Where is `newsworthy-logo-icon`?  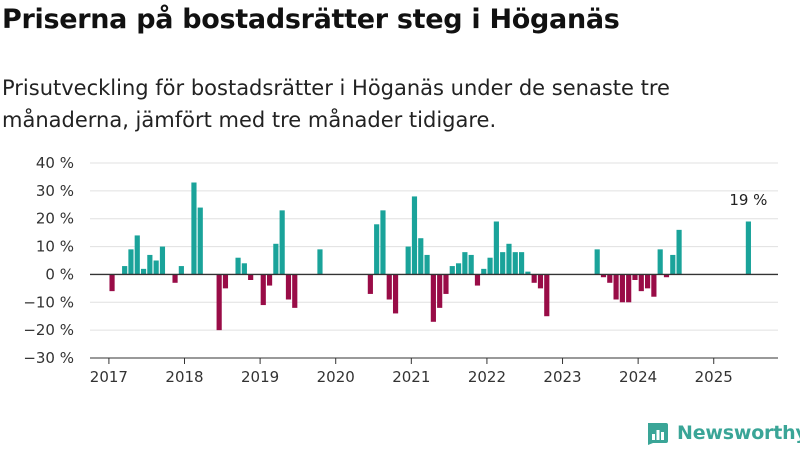 newsworthy-logo-icon is located at coordinates (658, 434).